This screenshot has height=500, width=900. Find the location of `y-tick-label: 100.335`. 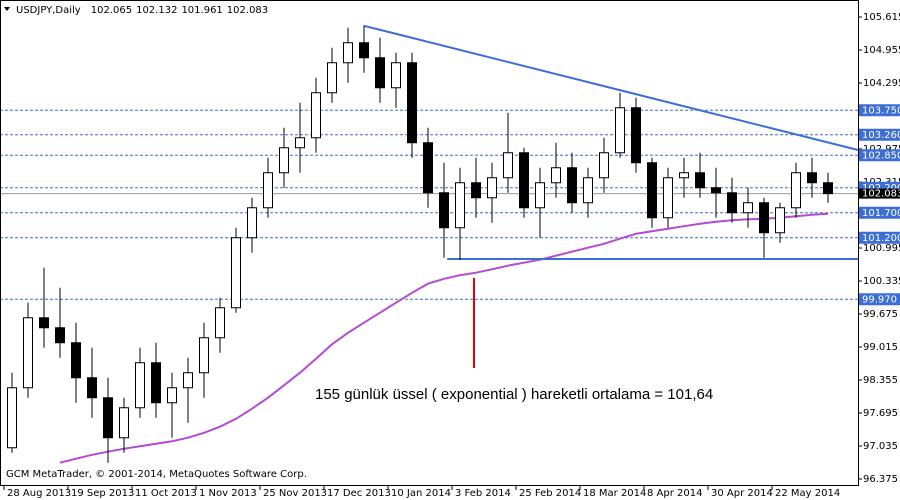

y-tick-label: 100.335 is located at coordinates (881, 281).